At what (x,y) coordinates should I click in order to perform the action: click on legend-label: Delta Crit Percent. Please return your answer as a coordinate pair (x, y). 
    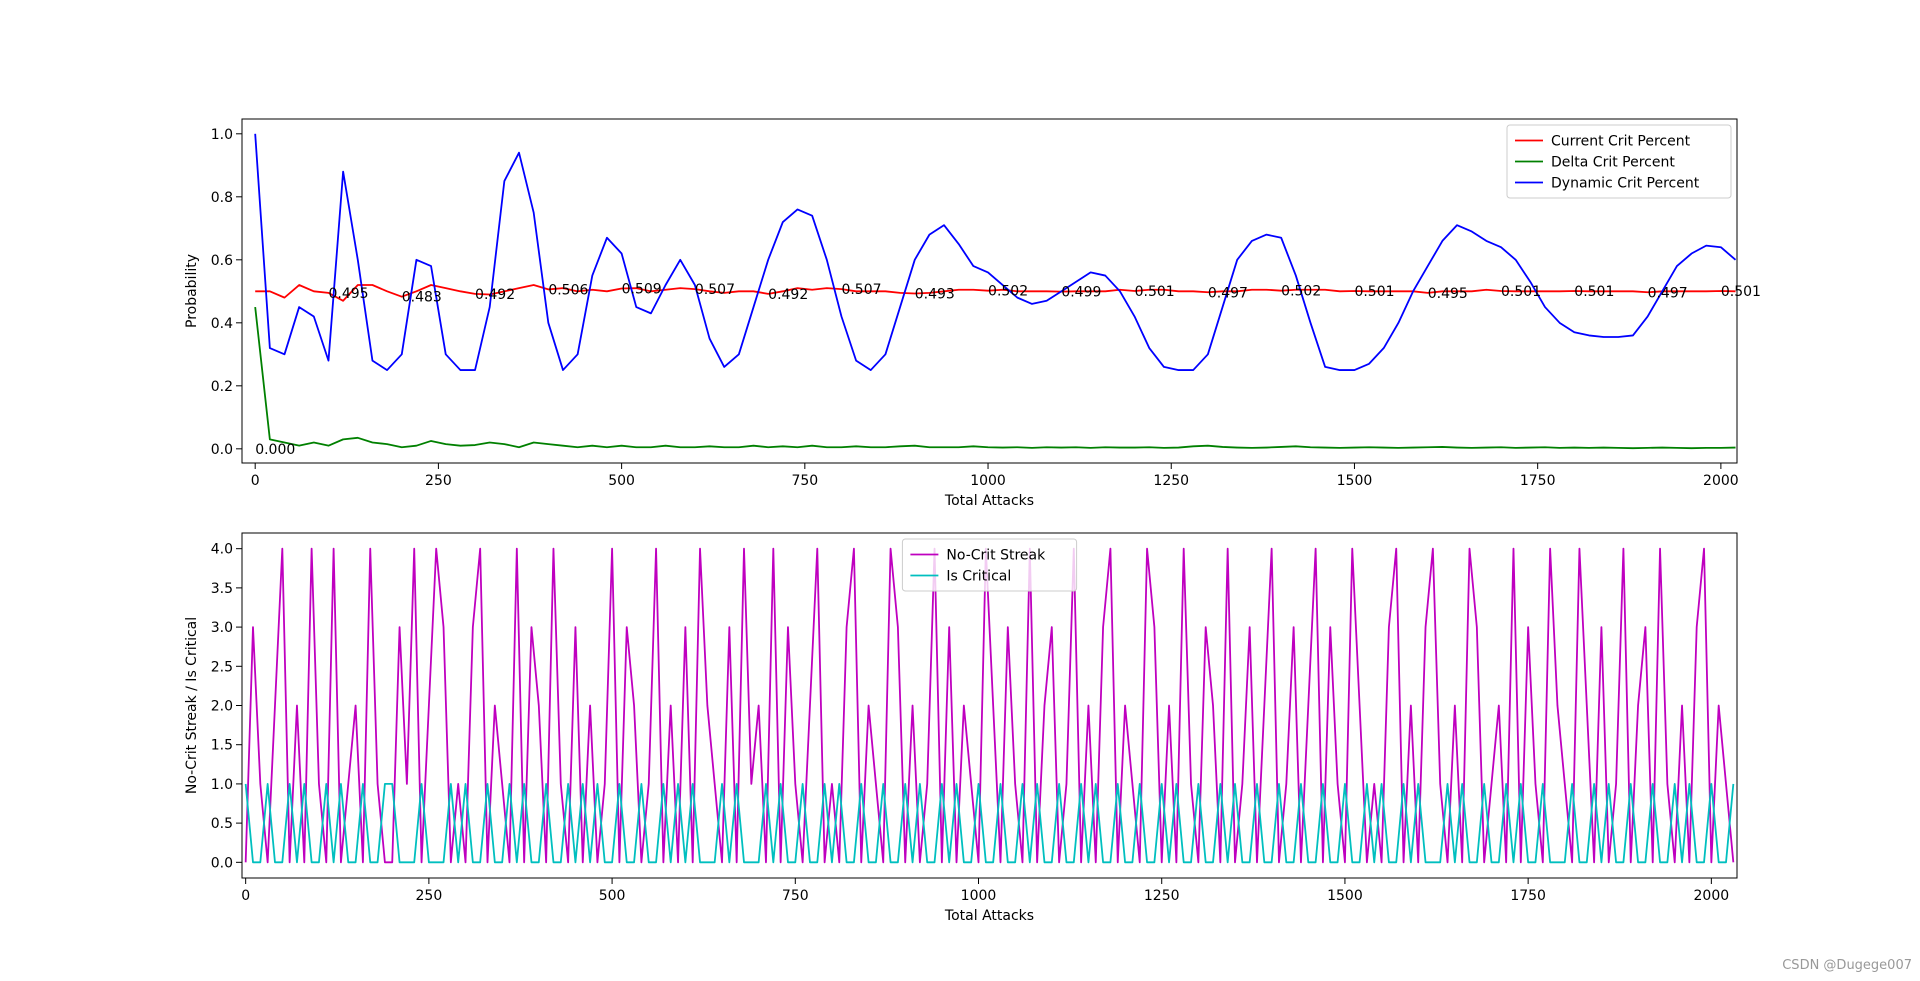
    Looking at the image, I should click on (1613, 163).